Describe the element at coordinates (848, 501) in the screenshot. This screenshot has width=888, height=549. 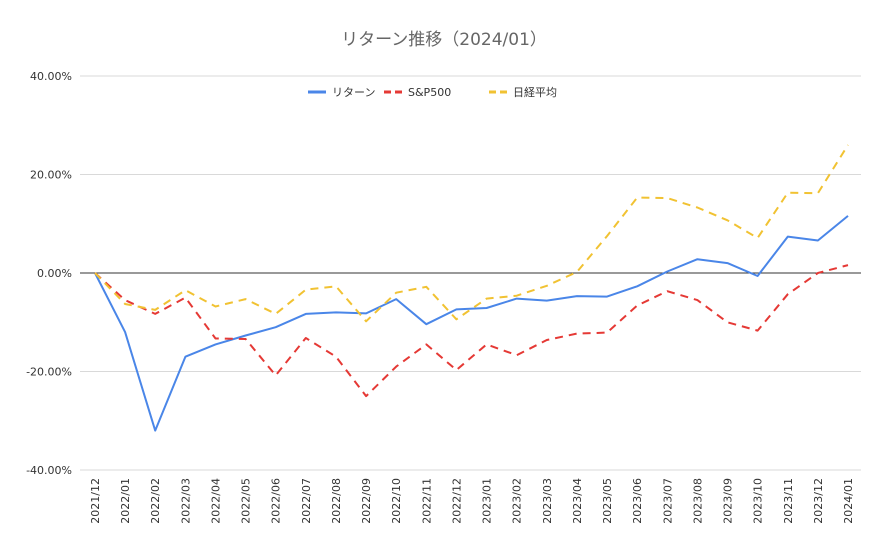
I see `x-tick-label: 2024/01` at that location.